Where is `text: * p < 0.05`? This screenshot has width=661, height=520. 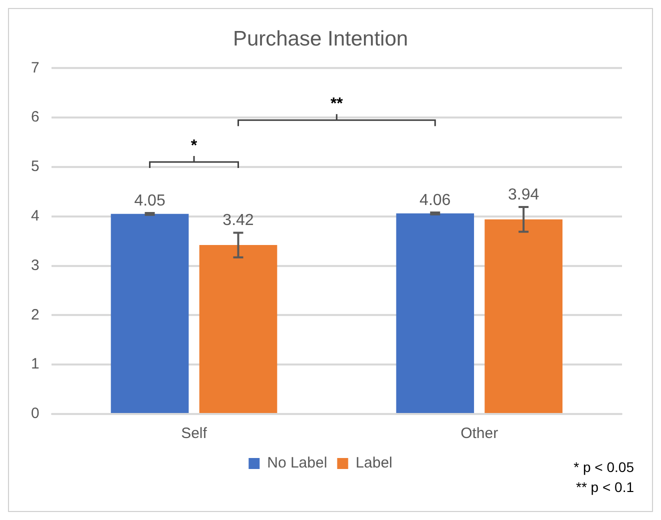
text: * p < 0.05 is located at coordinates (604, 467).